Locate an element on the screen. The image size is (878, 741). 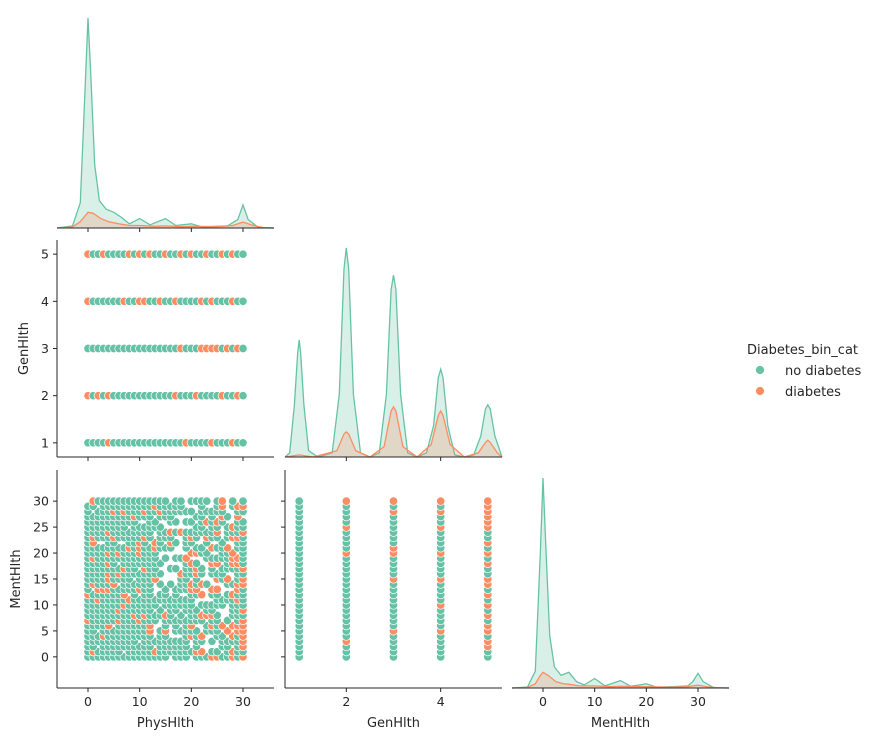
genhlth-kde-fill-diabetes is located at coordinates (393, 431).